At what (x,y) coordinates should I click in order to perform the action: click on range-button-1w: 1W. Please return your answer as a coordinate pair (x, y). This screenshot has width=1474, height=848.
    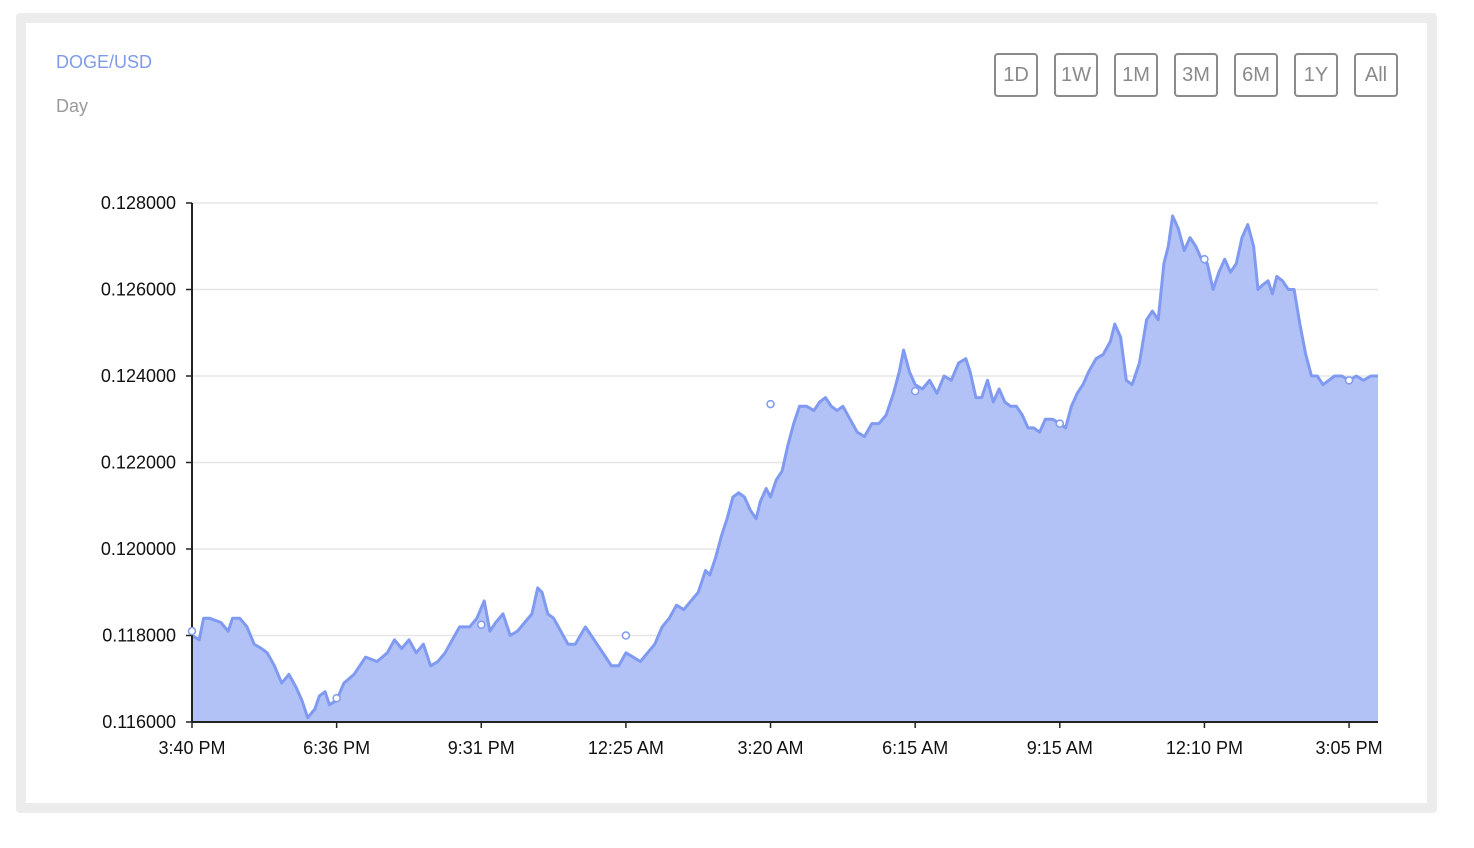
    Looking at the image, I should click on (1076, 75).